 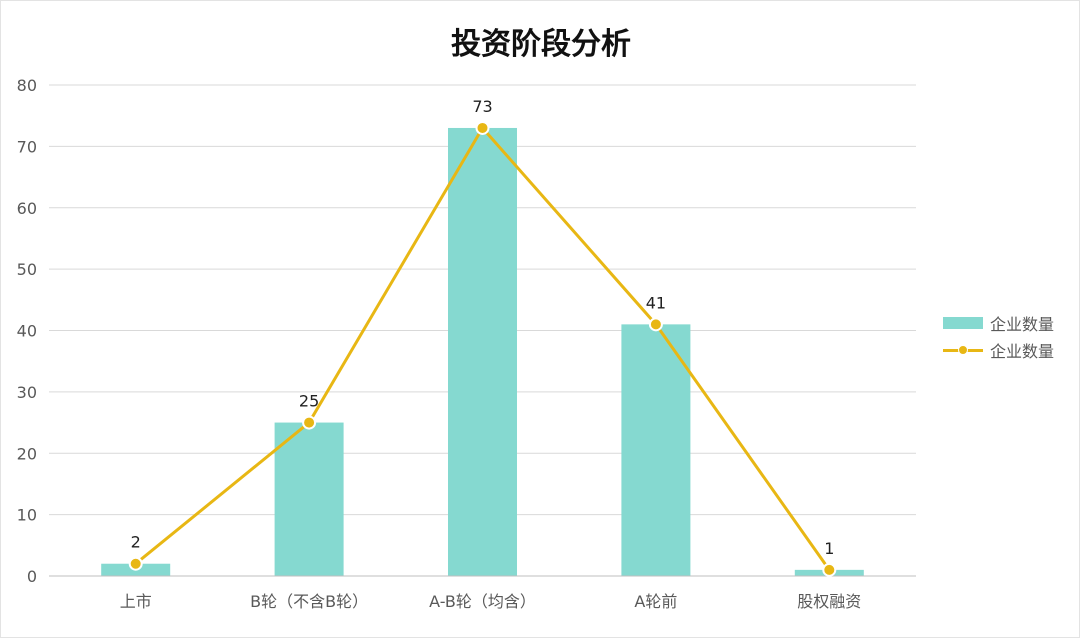 What do you see at coordinates (655, 601) in the screenshot?
I see `x-tick-label: A轮前` at bounding box center [655, 601].